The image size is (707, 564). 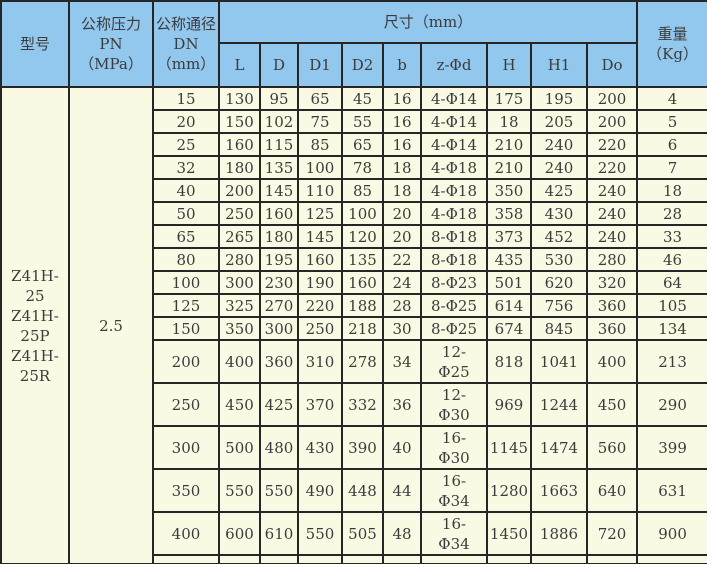 I want to click on cell-D2: 45, so click(x=362, y=98).